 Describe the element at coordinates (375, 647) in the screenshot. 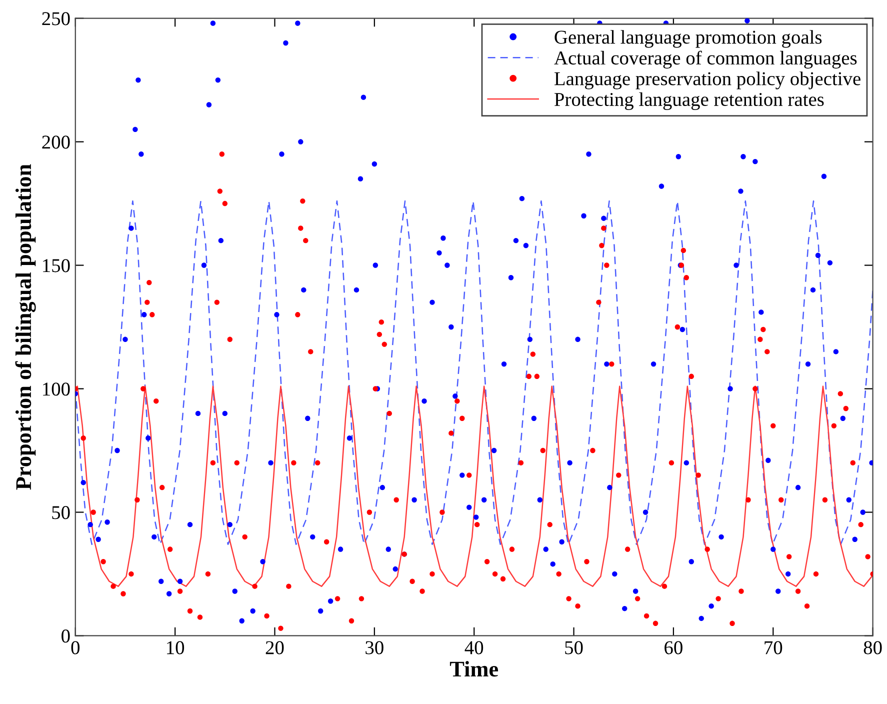

I see `x-tick-label: 30` at that location.